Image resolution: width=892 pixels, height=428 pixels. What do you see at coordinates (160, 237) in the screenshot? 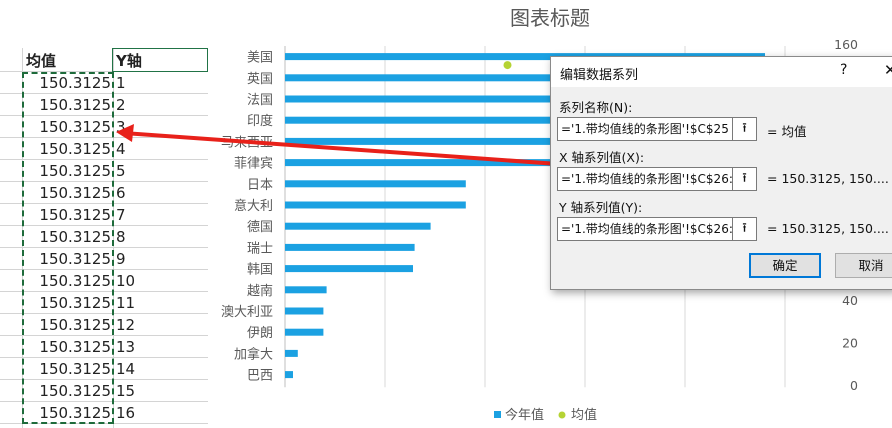
I see `y-axis-cell: 8` at bounding box center [160, 237].